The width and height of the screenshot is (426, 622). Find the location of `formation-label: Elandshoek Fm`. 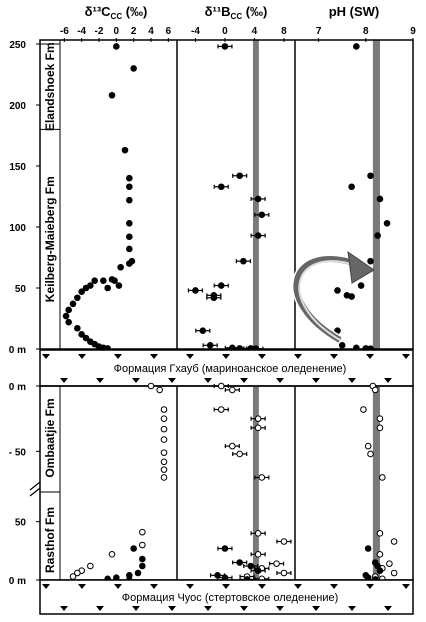

formation-label: Elandshoek Fm is located at coordinates (50, 86).